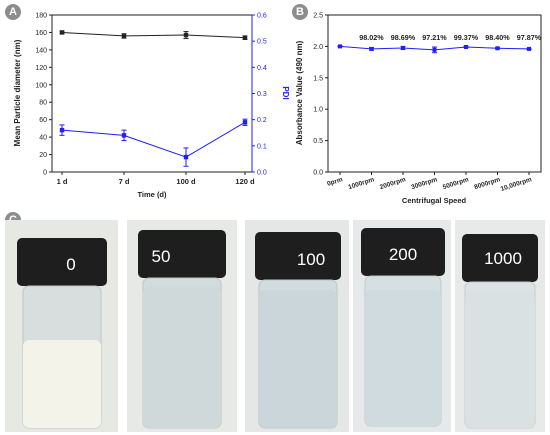 The height and width of the screenshot is (435, 550). Describe the element at coordinates (318, 173) in the screenshot. I see `chart-b-y-tick-label: 0.0` at that location.